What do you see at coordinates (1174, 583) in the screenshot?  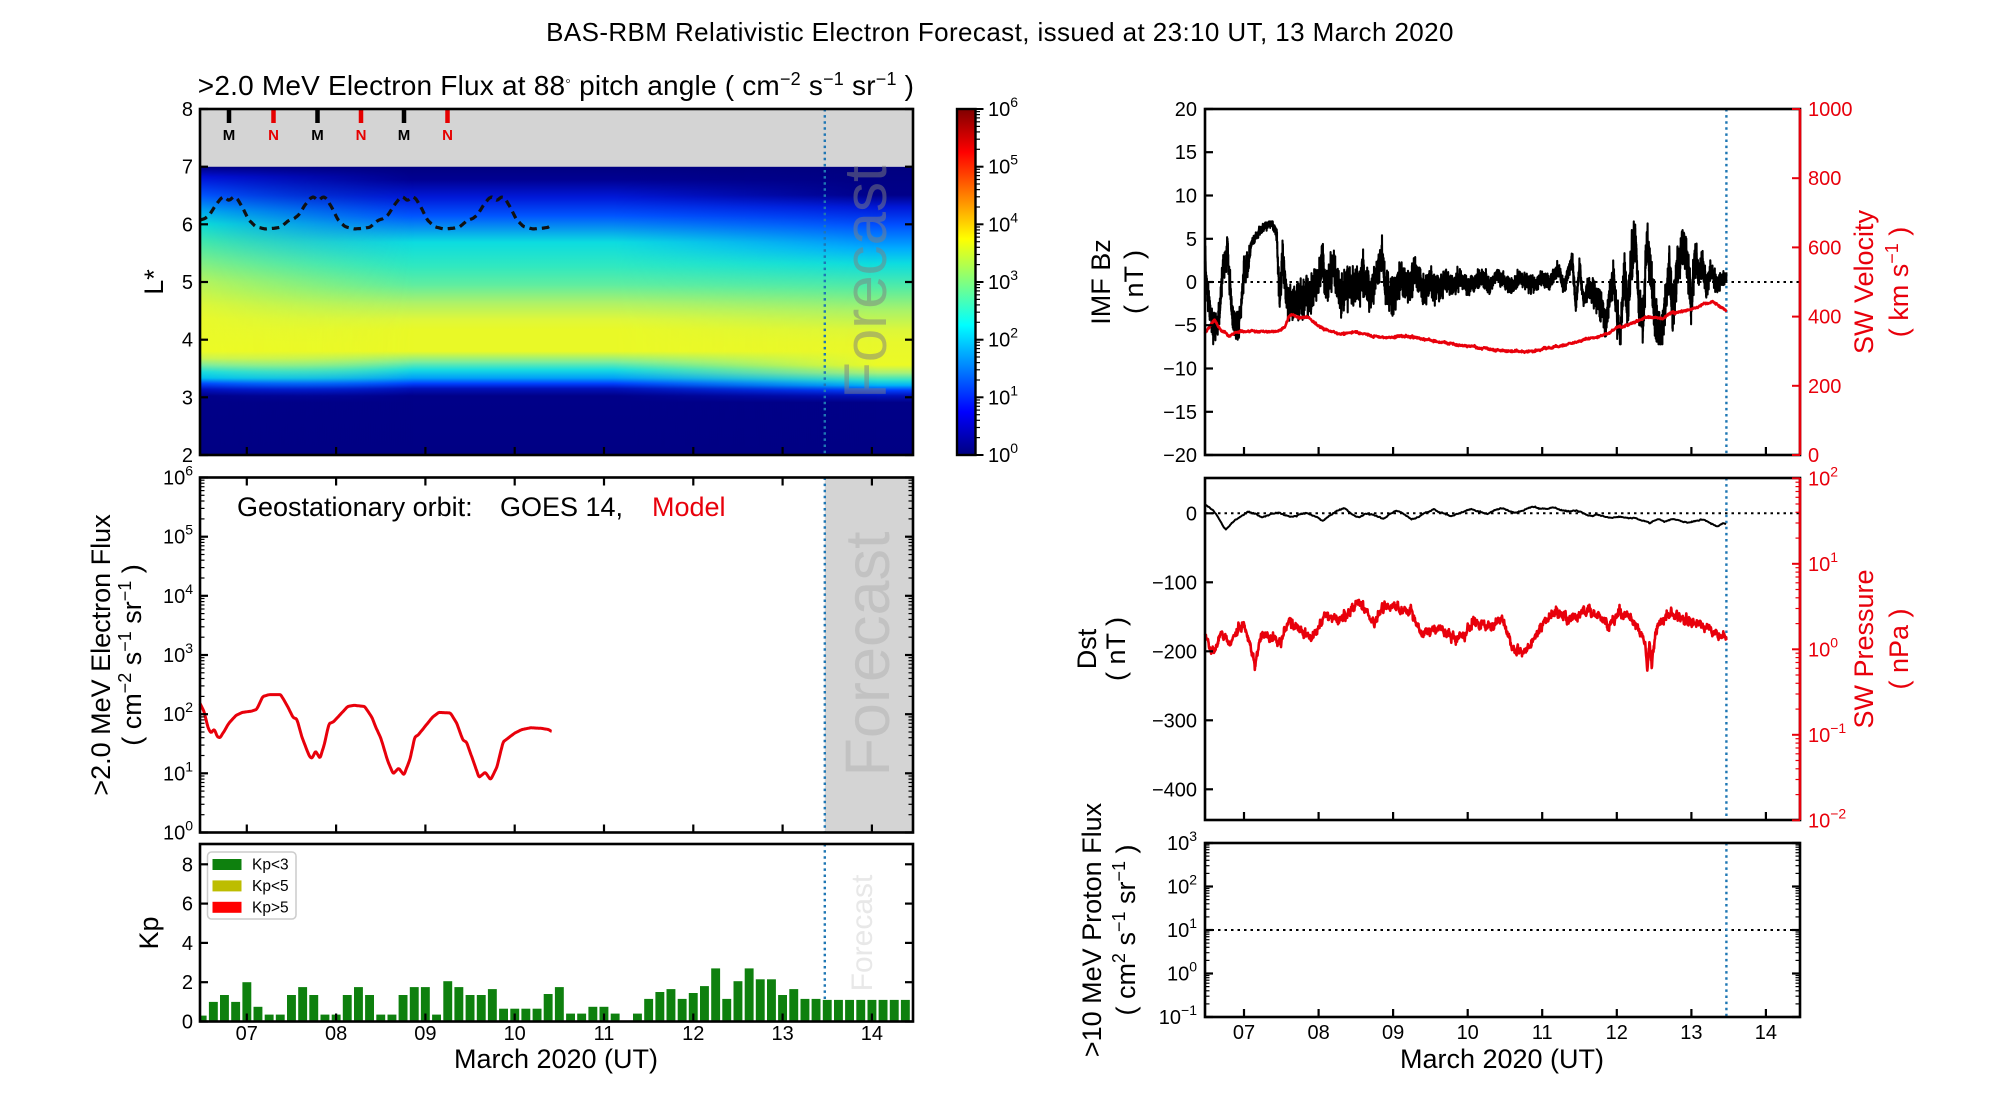 I see `svg-text: −100` at bounding box center [1174, 583].